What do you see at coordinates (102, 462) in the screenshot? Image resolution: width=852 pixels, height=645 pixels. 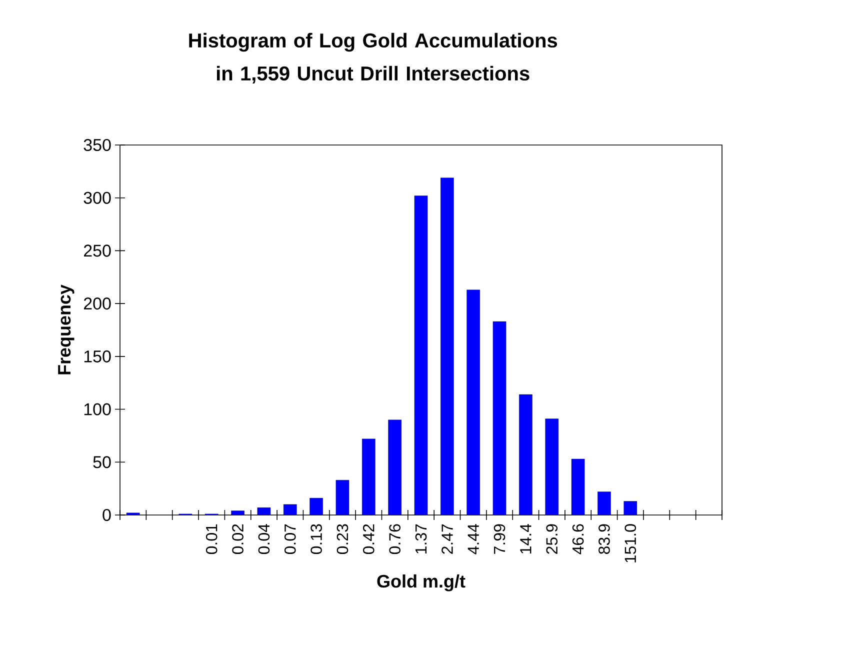 I see `y-tick-label: 50` at bounding box center [102, 462].